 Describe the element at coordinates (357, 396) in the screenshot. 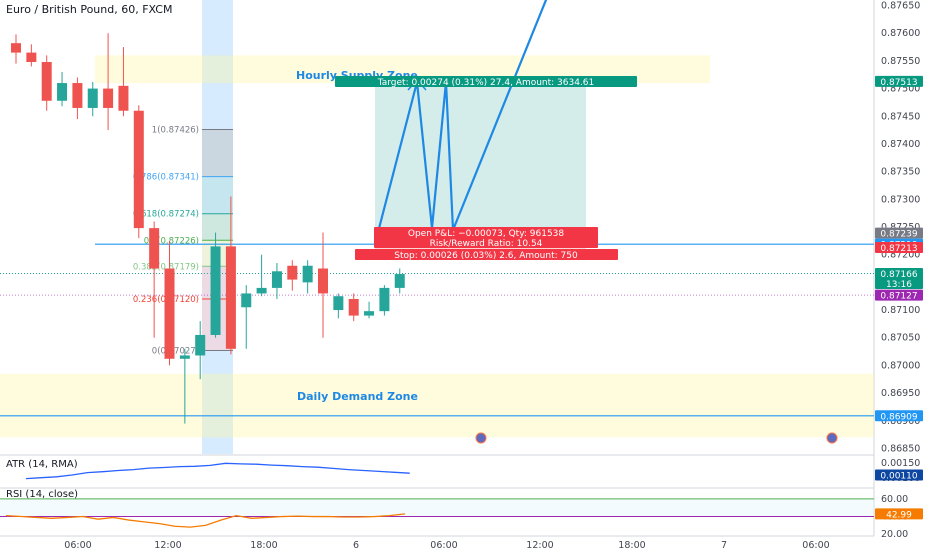

I see `daily-demand-zone-label: Daily Demand Zone` at that location.